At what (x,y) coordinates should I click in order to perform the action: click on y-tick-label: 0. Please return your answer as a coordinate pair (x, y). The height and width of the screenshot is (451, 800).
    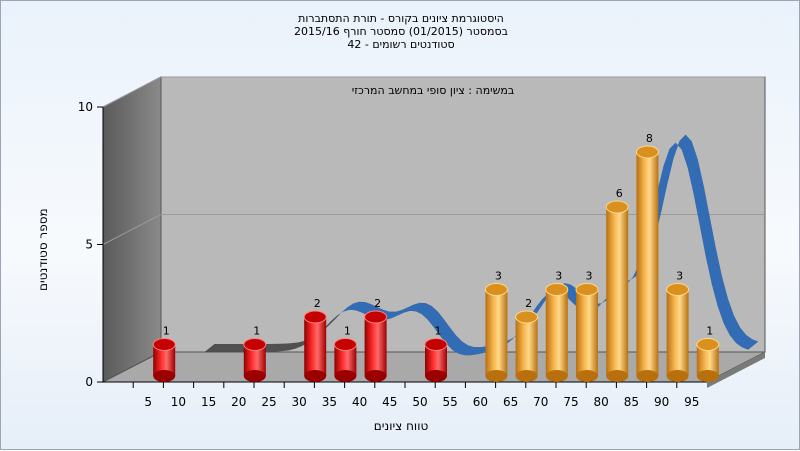
    Looking at the image, I should click on (89, 382).